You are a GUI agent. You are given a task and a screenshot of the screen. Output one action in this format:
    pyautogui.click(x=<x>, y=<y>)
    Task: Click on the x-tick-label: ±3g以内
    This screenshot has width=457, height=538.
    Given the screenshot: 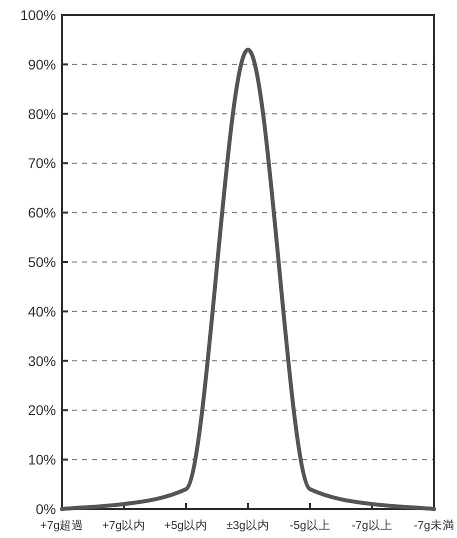 What is the action you would take?
    pyautogui.click(x=248, y=525)
    